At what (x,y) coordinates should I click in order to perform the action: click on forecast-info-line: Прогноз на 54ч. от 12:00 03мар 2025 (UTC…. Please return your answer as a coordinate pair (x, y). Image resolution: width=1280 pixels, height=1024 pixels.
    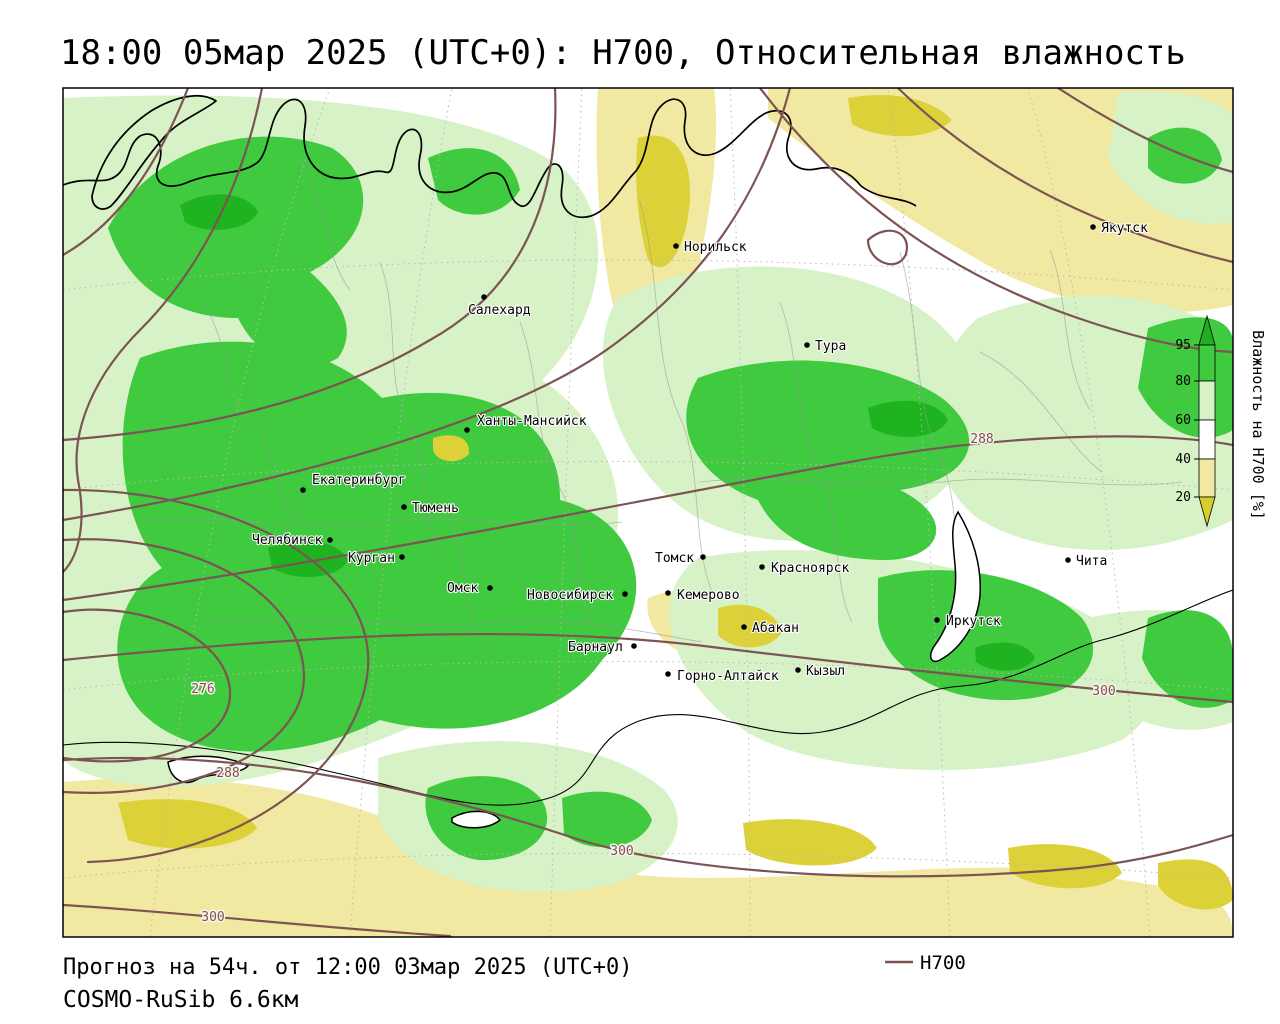
    Looking at the image, I should click on (348, 967).